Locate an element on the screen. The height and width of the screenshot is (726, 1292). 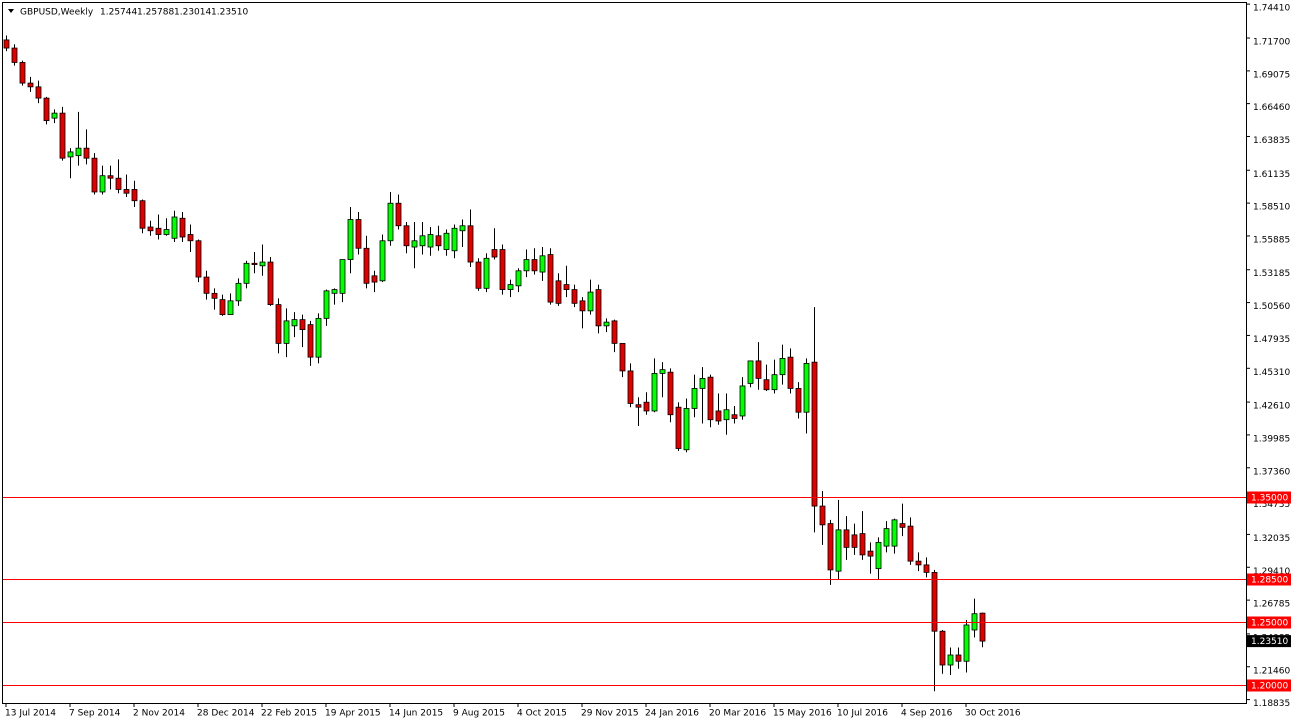
ohlc-header: 1.25744 1.25788 1.23014 1.23510 is located at coordinates (174, 13).